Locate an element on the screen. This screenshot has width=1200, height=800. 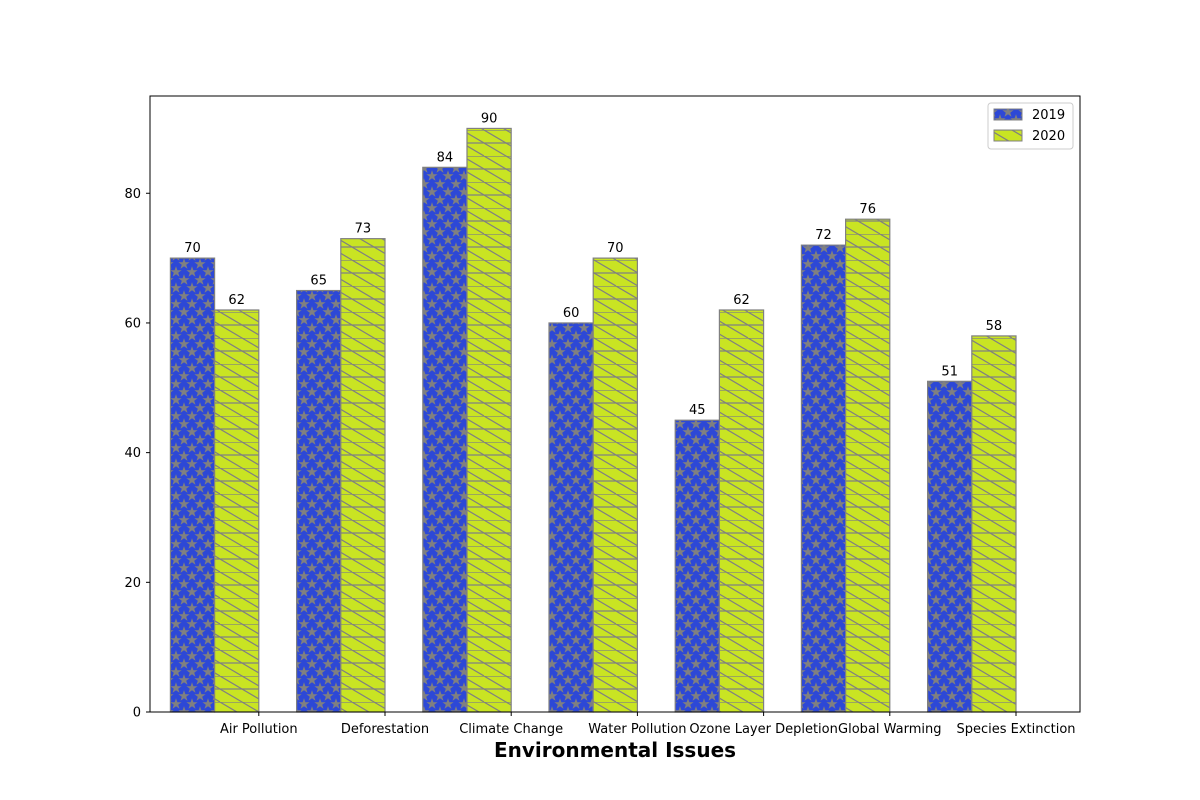
legend: 2019 2020 is located at coordinates (1030, 126).